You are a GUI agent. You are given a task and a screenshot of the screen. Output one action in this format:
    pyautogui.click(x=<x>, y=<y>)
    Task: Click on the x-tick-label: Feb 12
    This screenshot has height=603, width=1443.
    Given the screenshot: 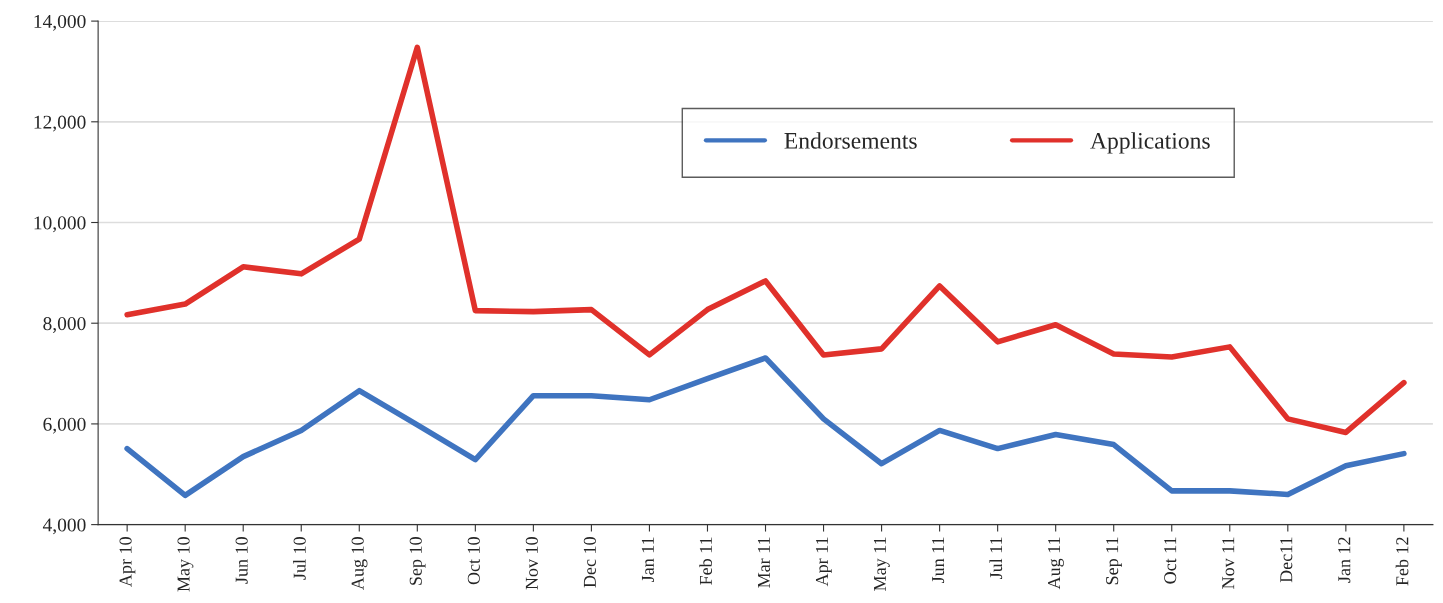 What is the action you would take?
    pyautogui.click(x=1402, y=561)
    